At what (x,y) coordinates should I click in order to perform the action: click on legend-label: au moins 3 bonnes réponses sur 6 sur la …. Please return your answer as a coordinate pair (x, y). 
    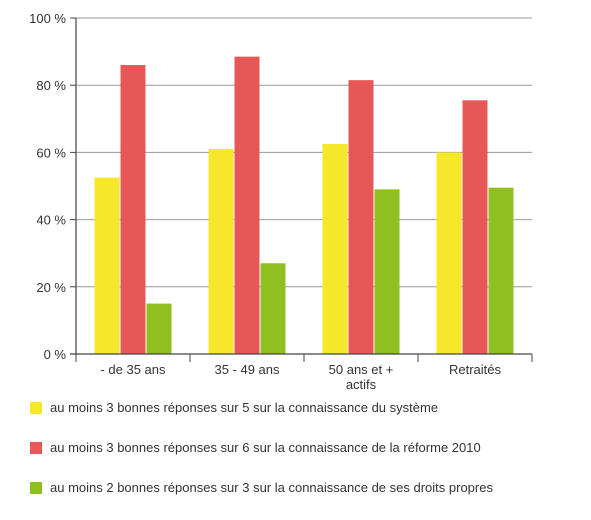
    Looking at the image, I should click on (265, 447).